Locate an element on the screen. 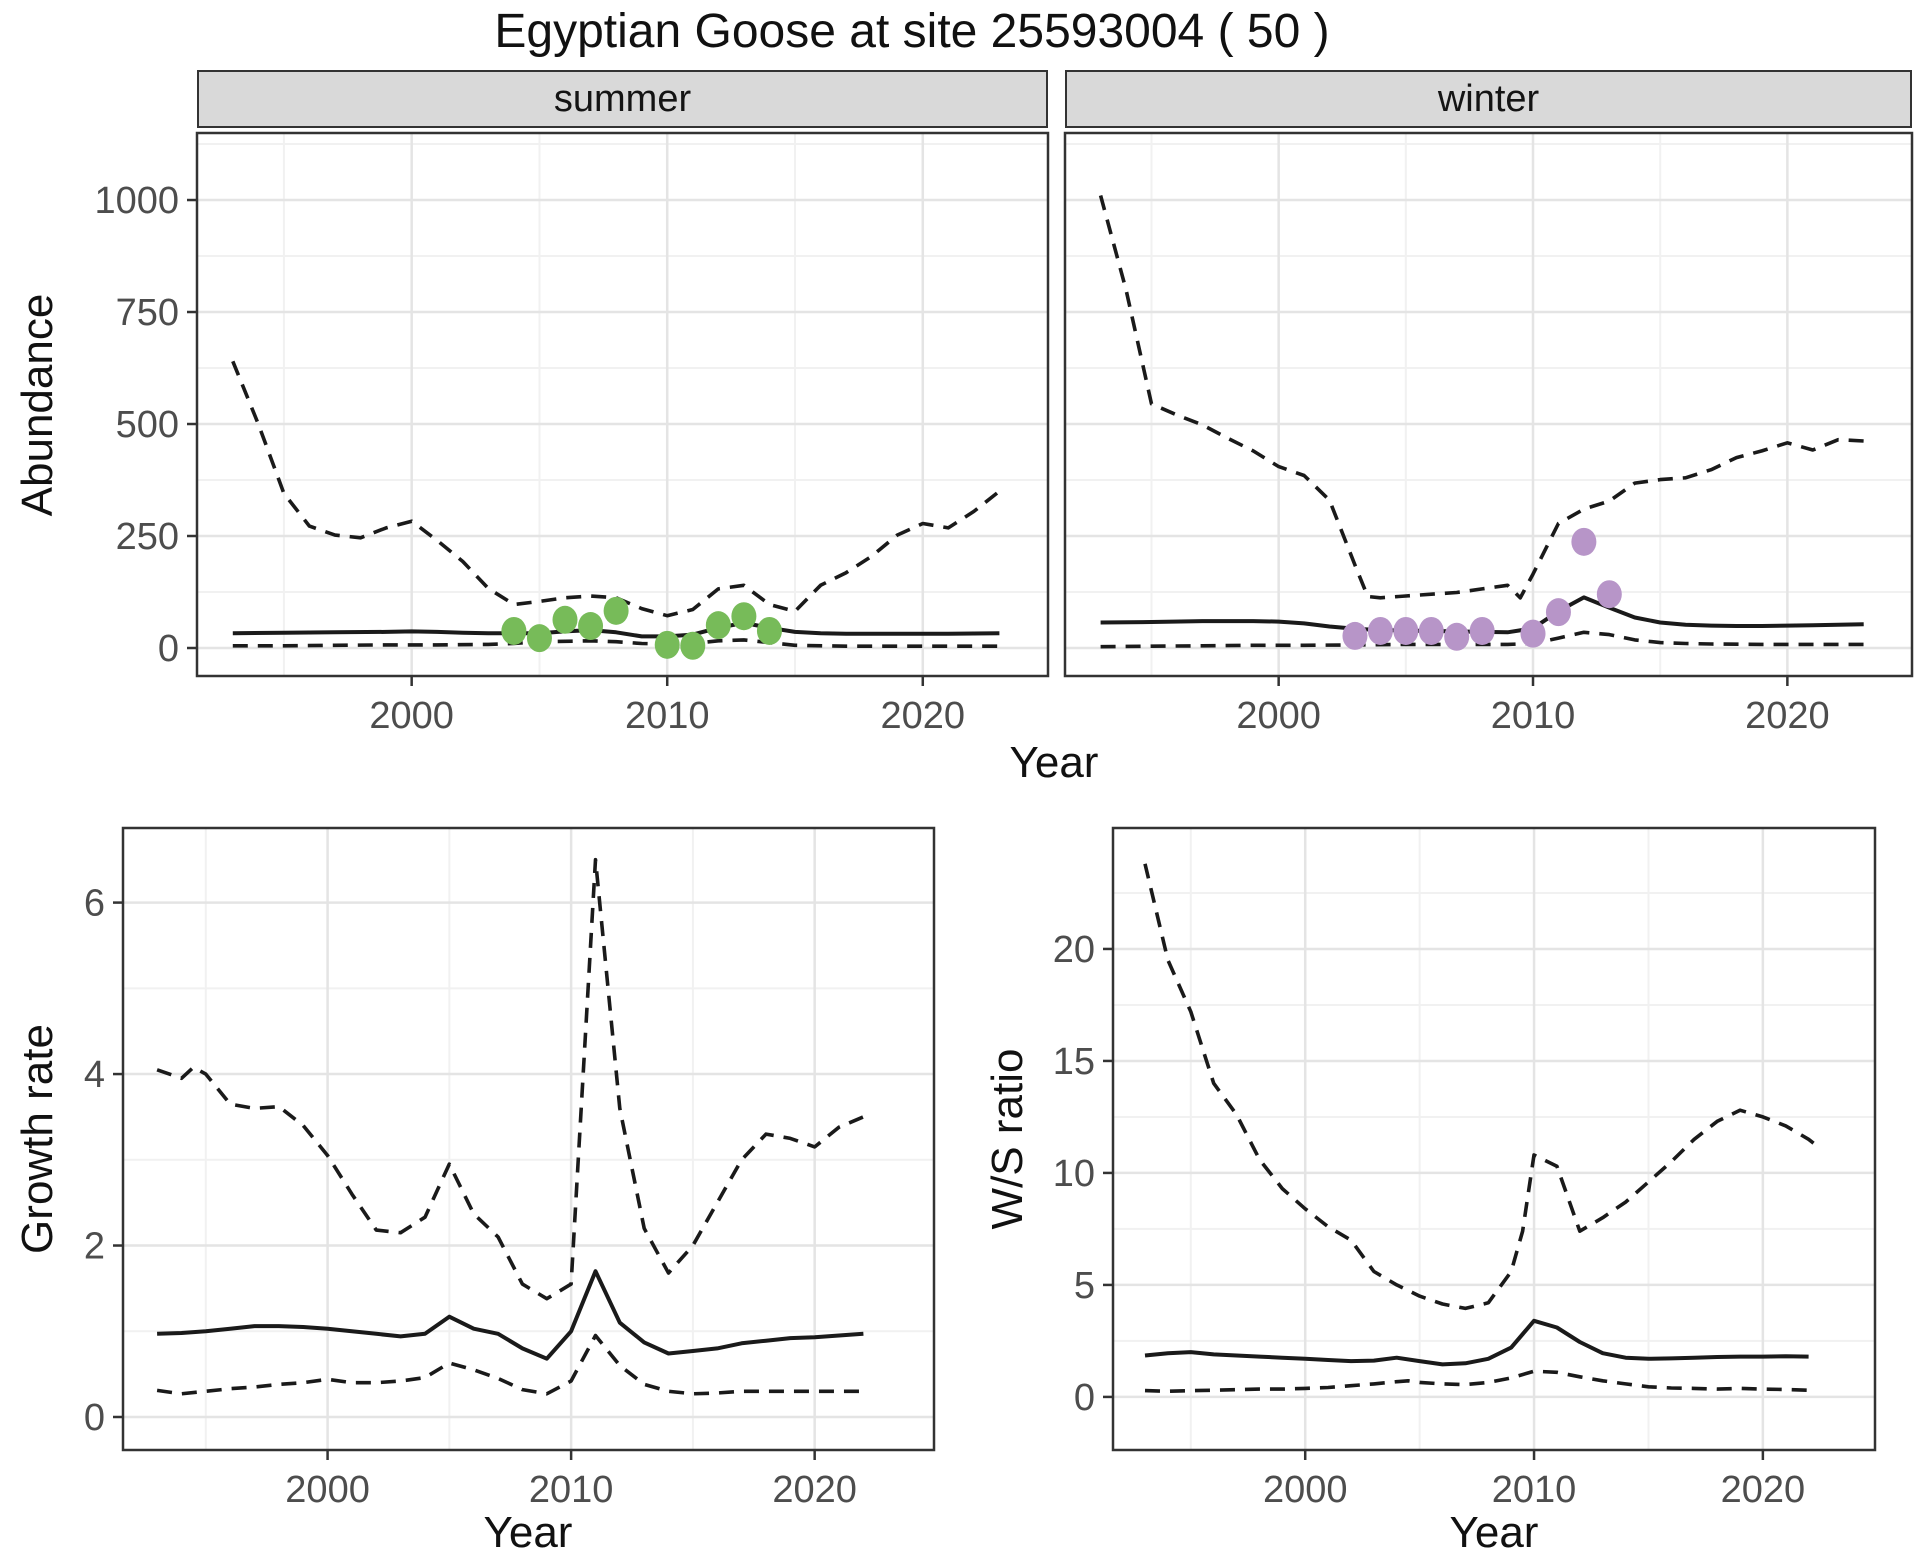 The image size is (1920, 1560). y-tick-label: 1000 is located at coordinates (136, 201).